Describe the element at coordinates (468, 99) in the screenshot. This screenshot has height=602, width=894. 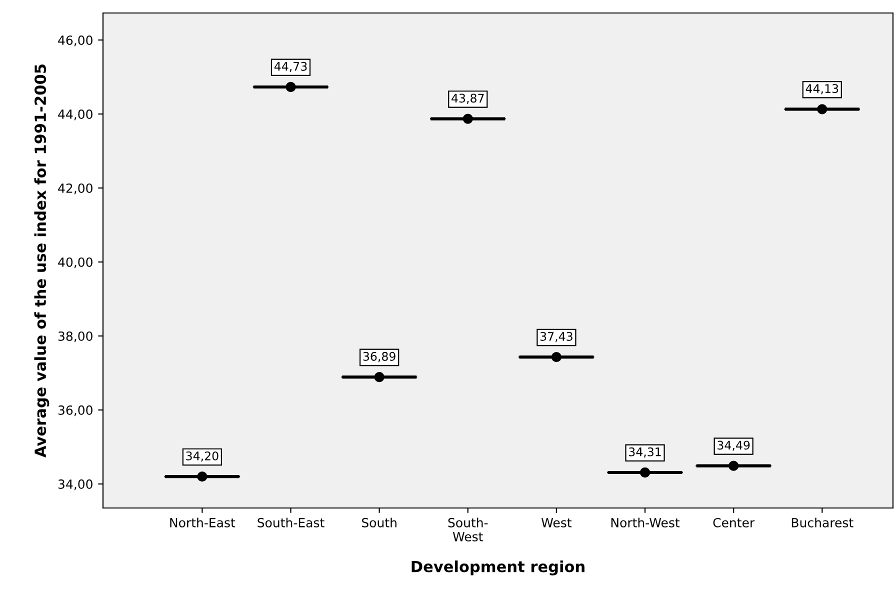
I see `data-label: 43,87` at that location.